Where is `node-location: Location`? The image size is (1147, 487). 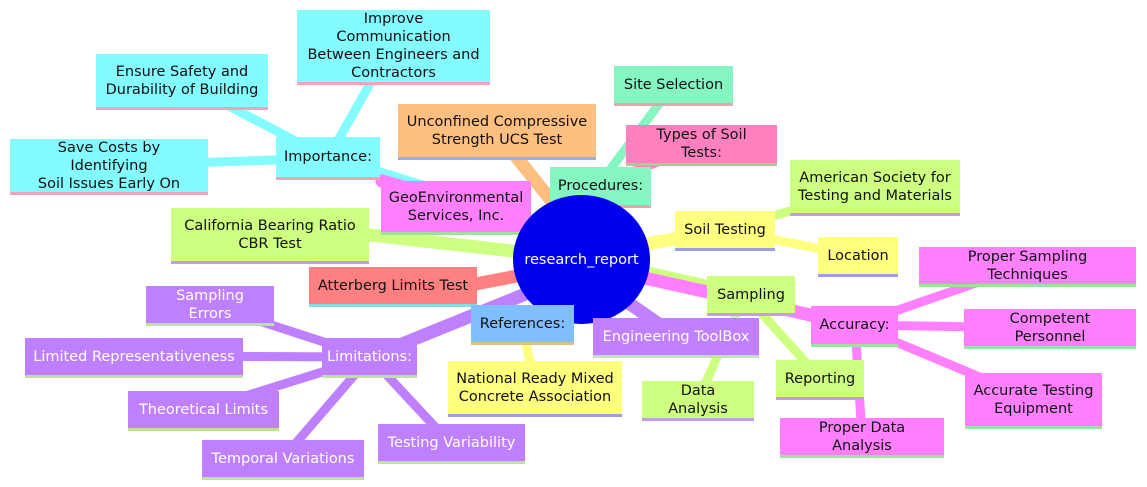 node-location: Location is located at coordinates (858, 257).